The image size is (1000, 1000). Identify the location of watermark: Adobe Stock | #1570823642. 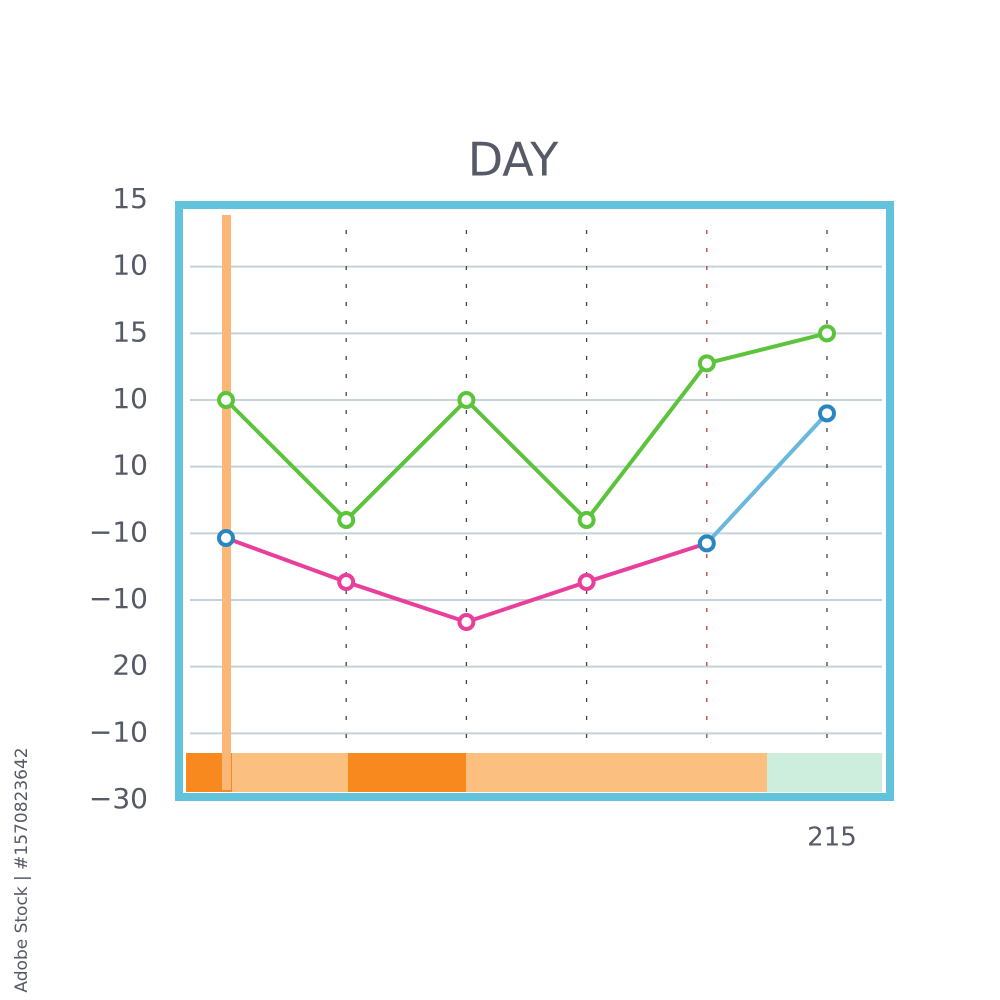
(22, 869).